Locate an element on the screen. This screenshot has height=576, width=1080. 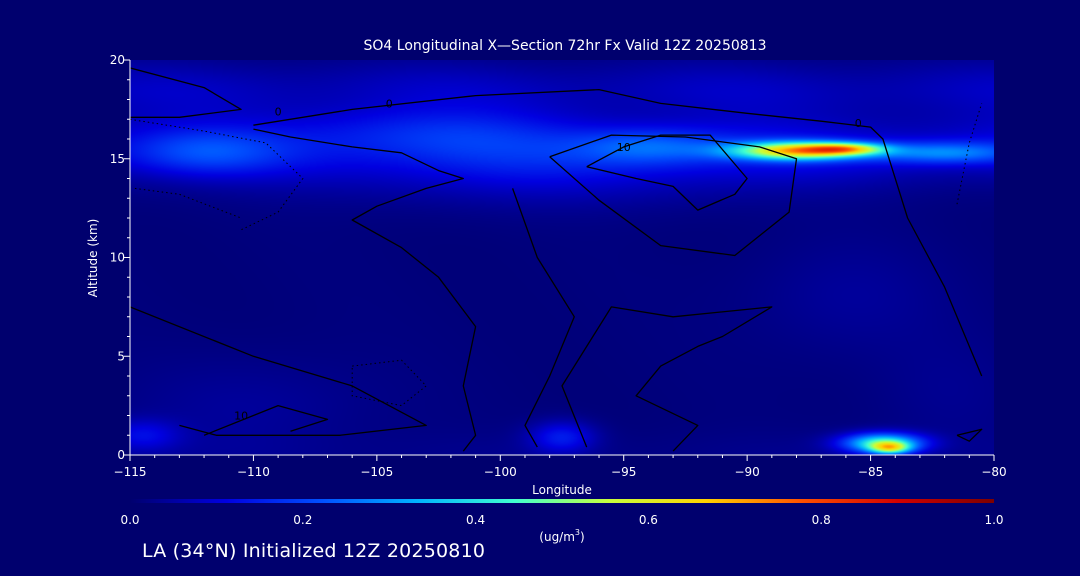
colorbar-gradient is located at coordinates (562, 501).